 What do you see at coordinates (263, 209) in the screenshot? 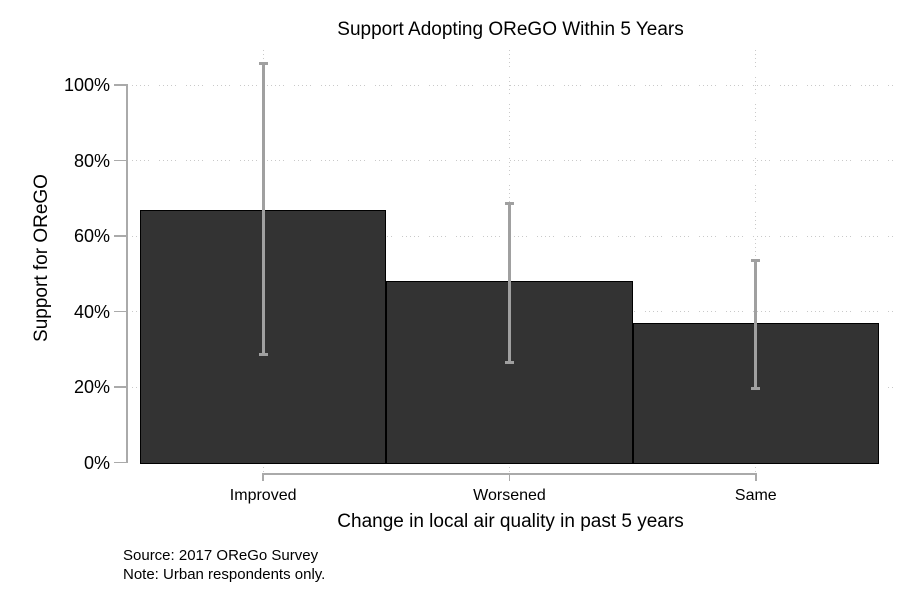
I see `error-bar-line-improved` at bounding box center [263, 209].